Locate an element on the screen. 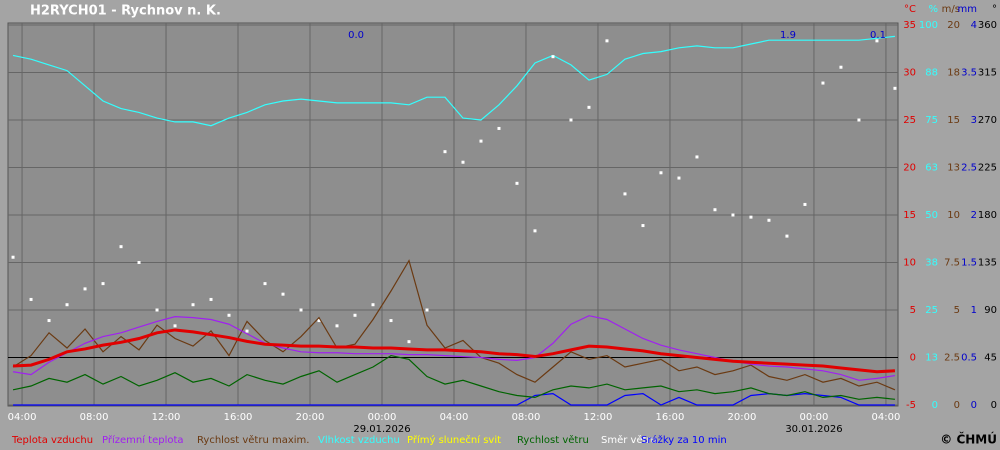 The width and height of the screenshot is (1000, 450). right-tick-label: 360 is located at coordinates (987, 25).